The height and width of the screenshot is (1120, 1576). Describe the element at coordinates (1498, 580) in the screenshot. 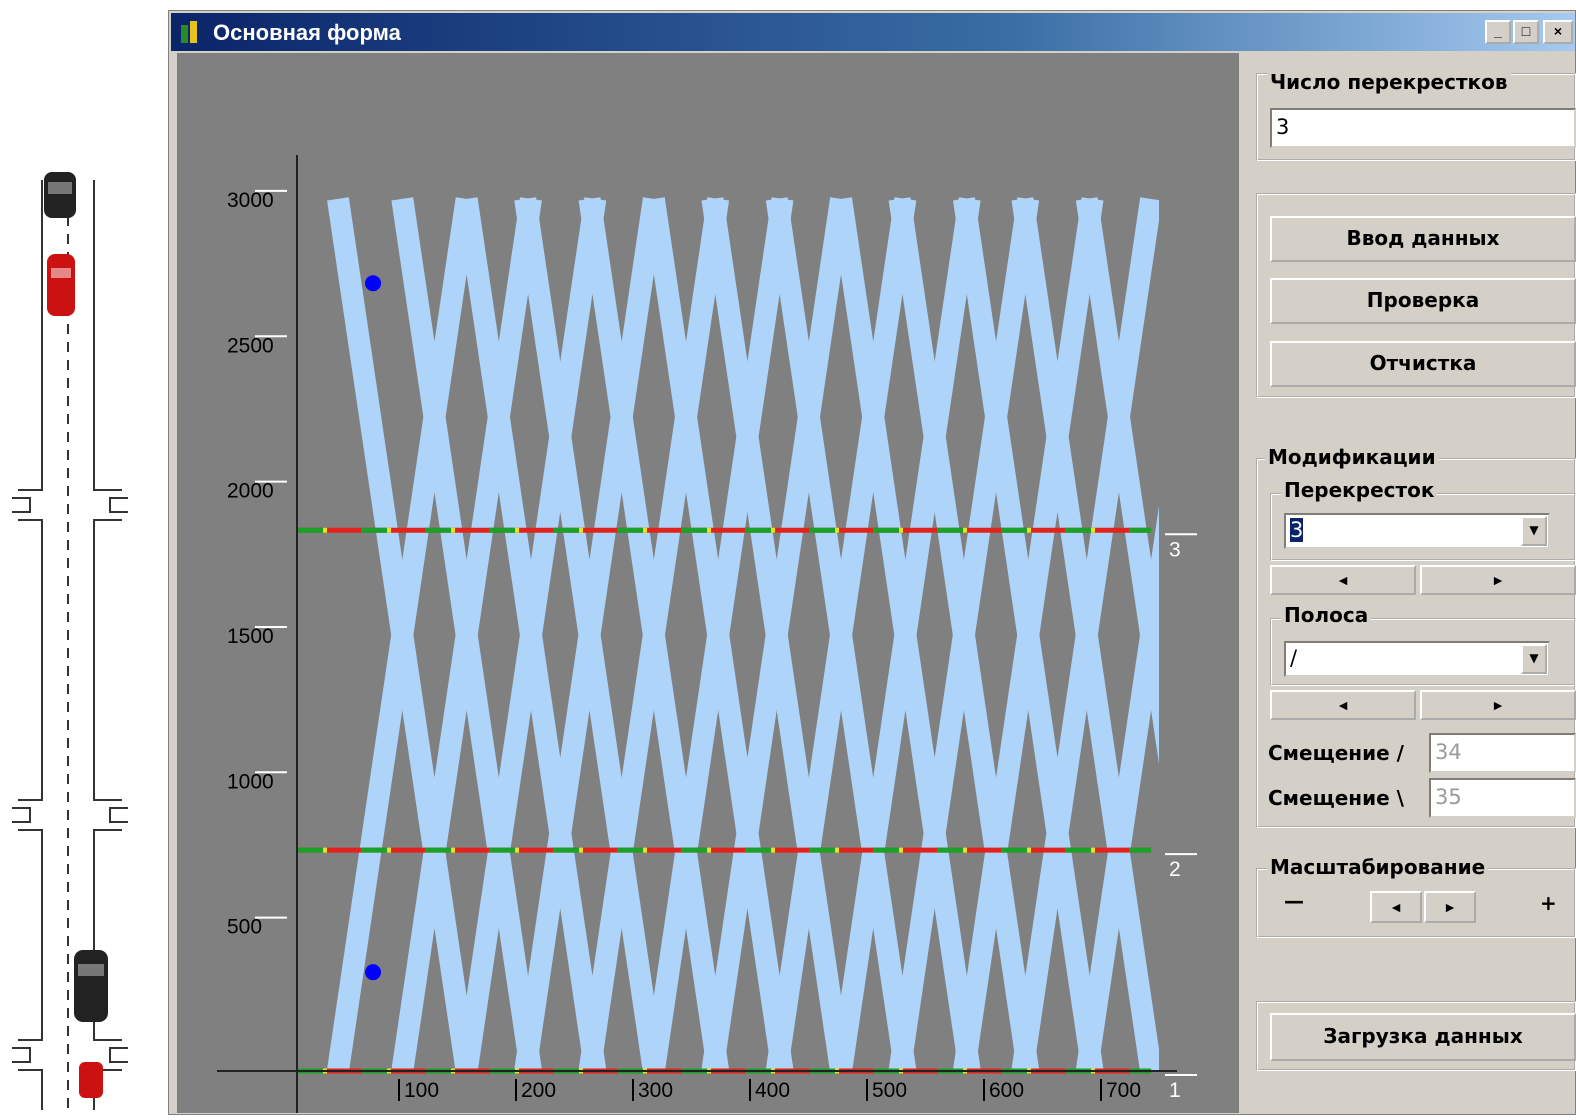

I see `intersection-next-button: ►` at that location.